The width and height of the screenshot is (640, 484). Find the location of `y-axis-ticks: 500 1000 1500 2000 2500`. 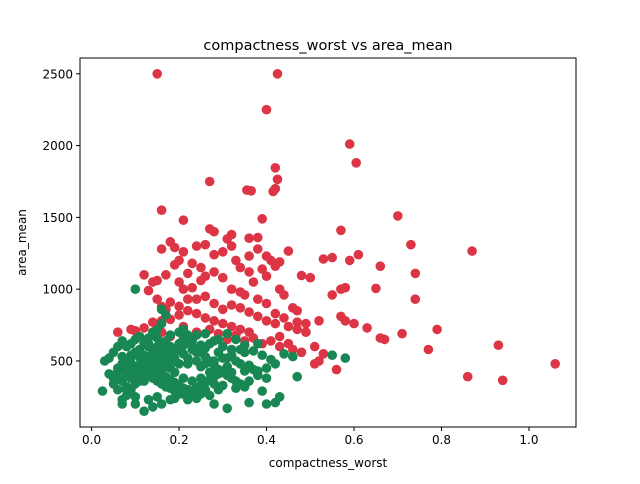

y-axis-ticks: 500 1000 1500 2000 2500 is located at coordinates (61, 217).